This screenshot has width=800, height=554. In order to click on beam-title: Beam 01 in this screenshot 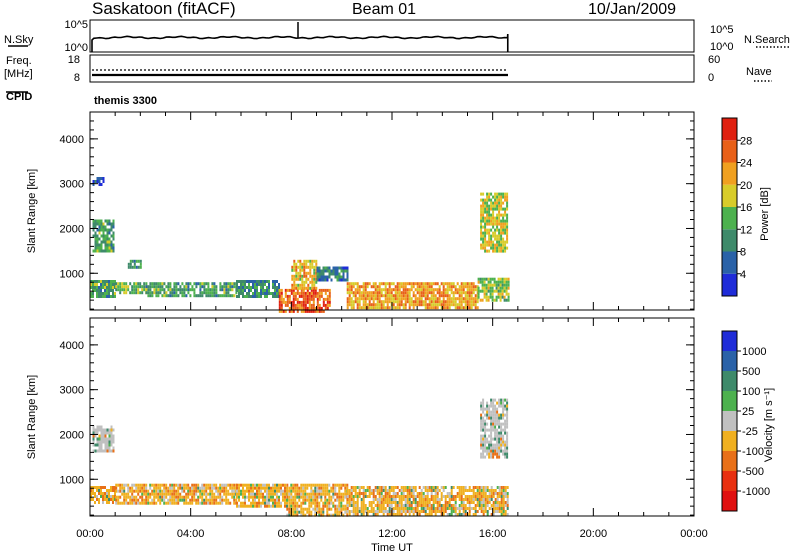, I will do `click(384, 9)`.